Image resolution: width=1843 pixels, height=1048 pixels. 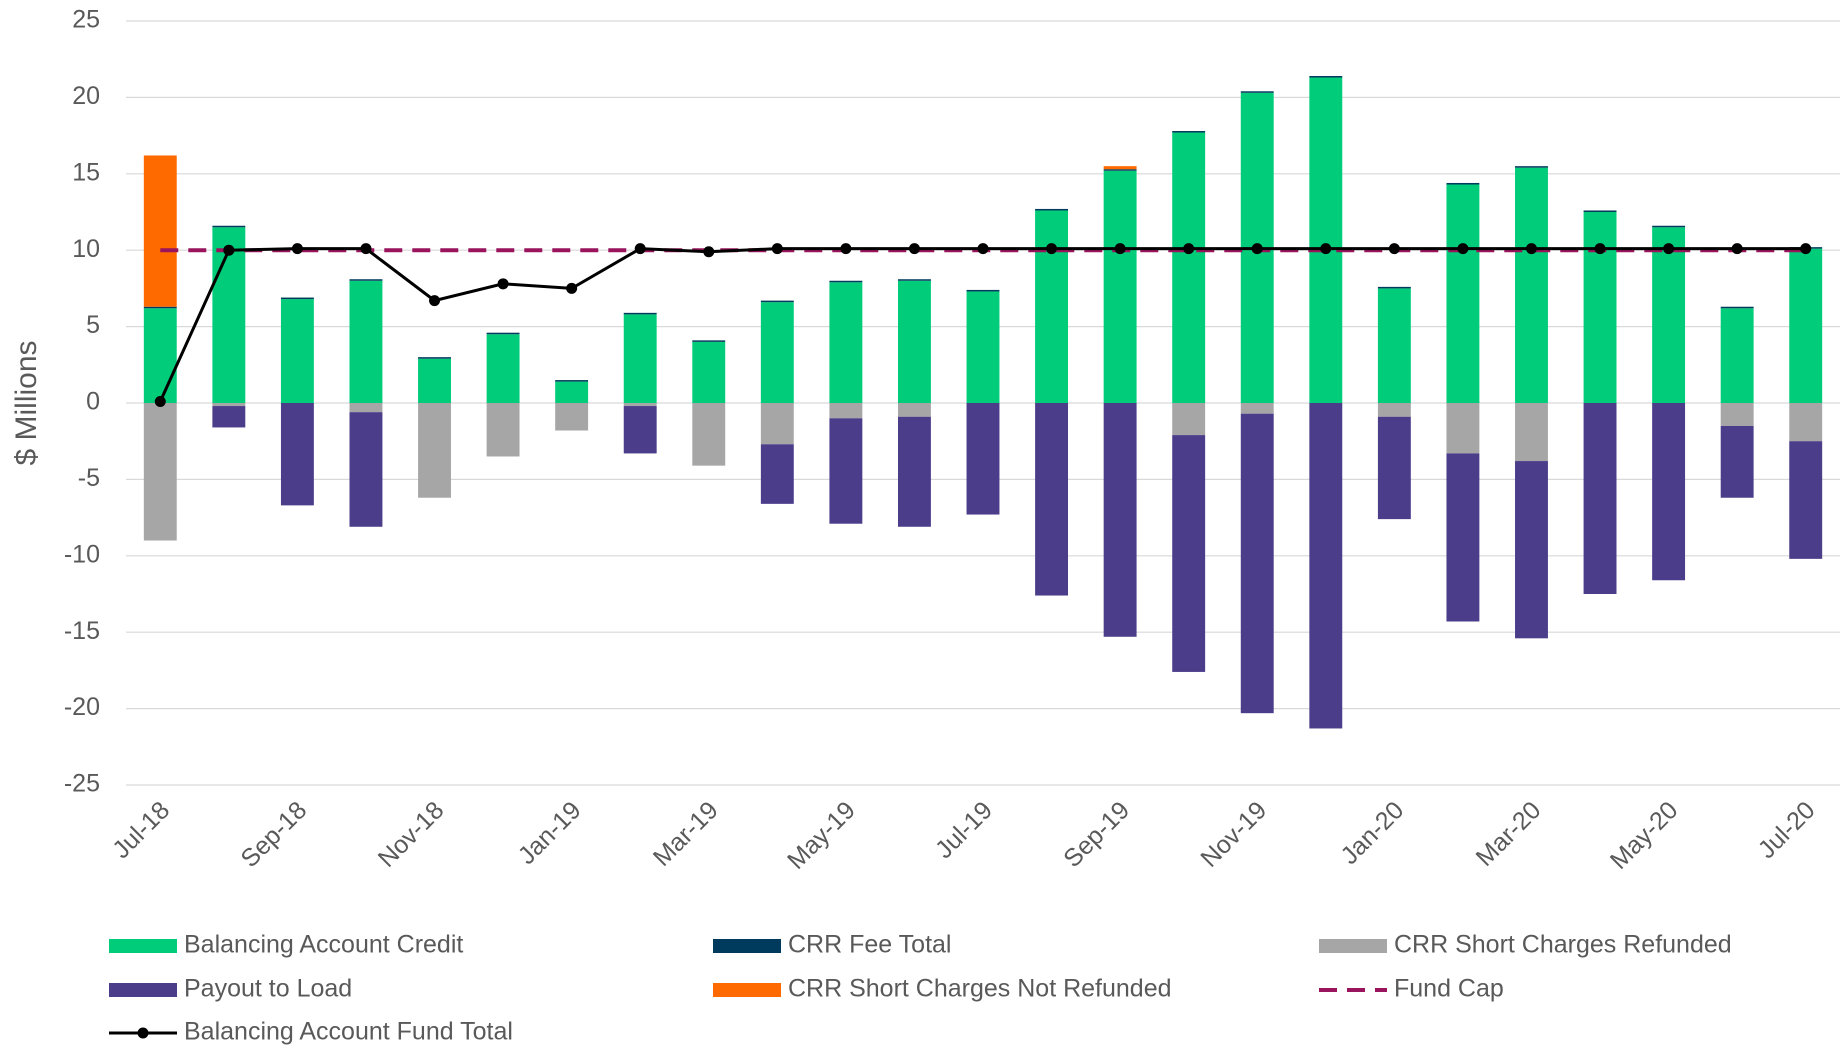 What do you see at coordinates (1563, 945) in the screenshot?
I see `legend-label: CRR Short Charges Refunded` at bounding box center [1563, 945].